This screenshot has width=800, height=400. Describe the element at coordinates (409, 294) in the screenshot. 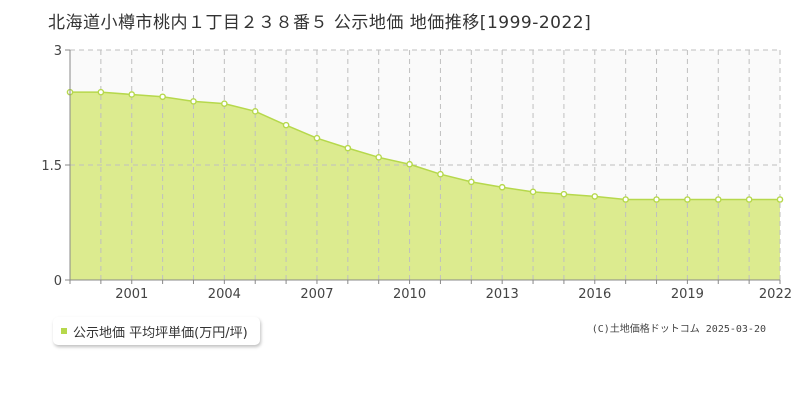

I see `x-tick-label: 2010` at that location.